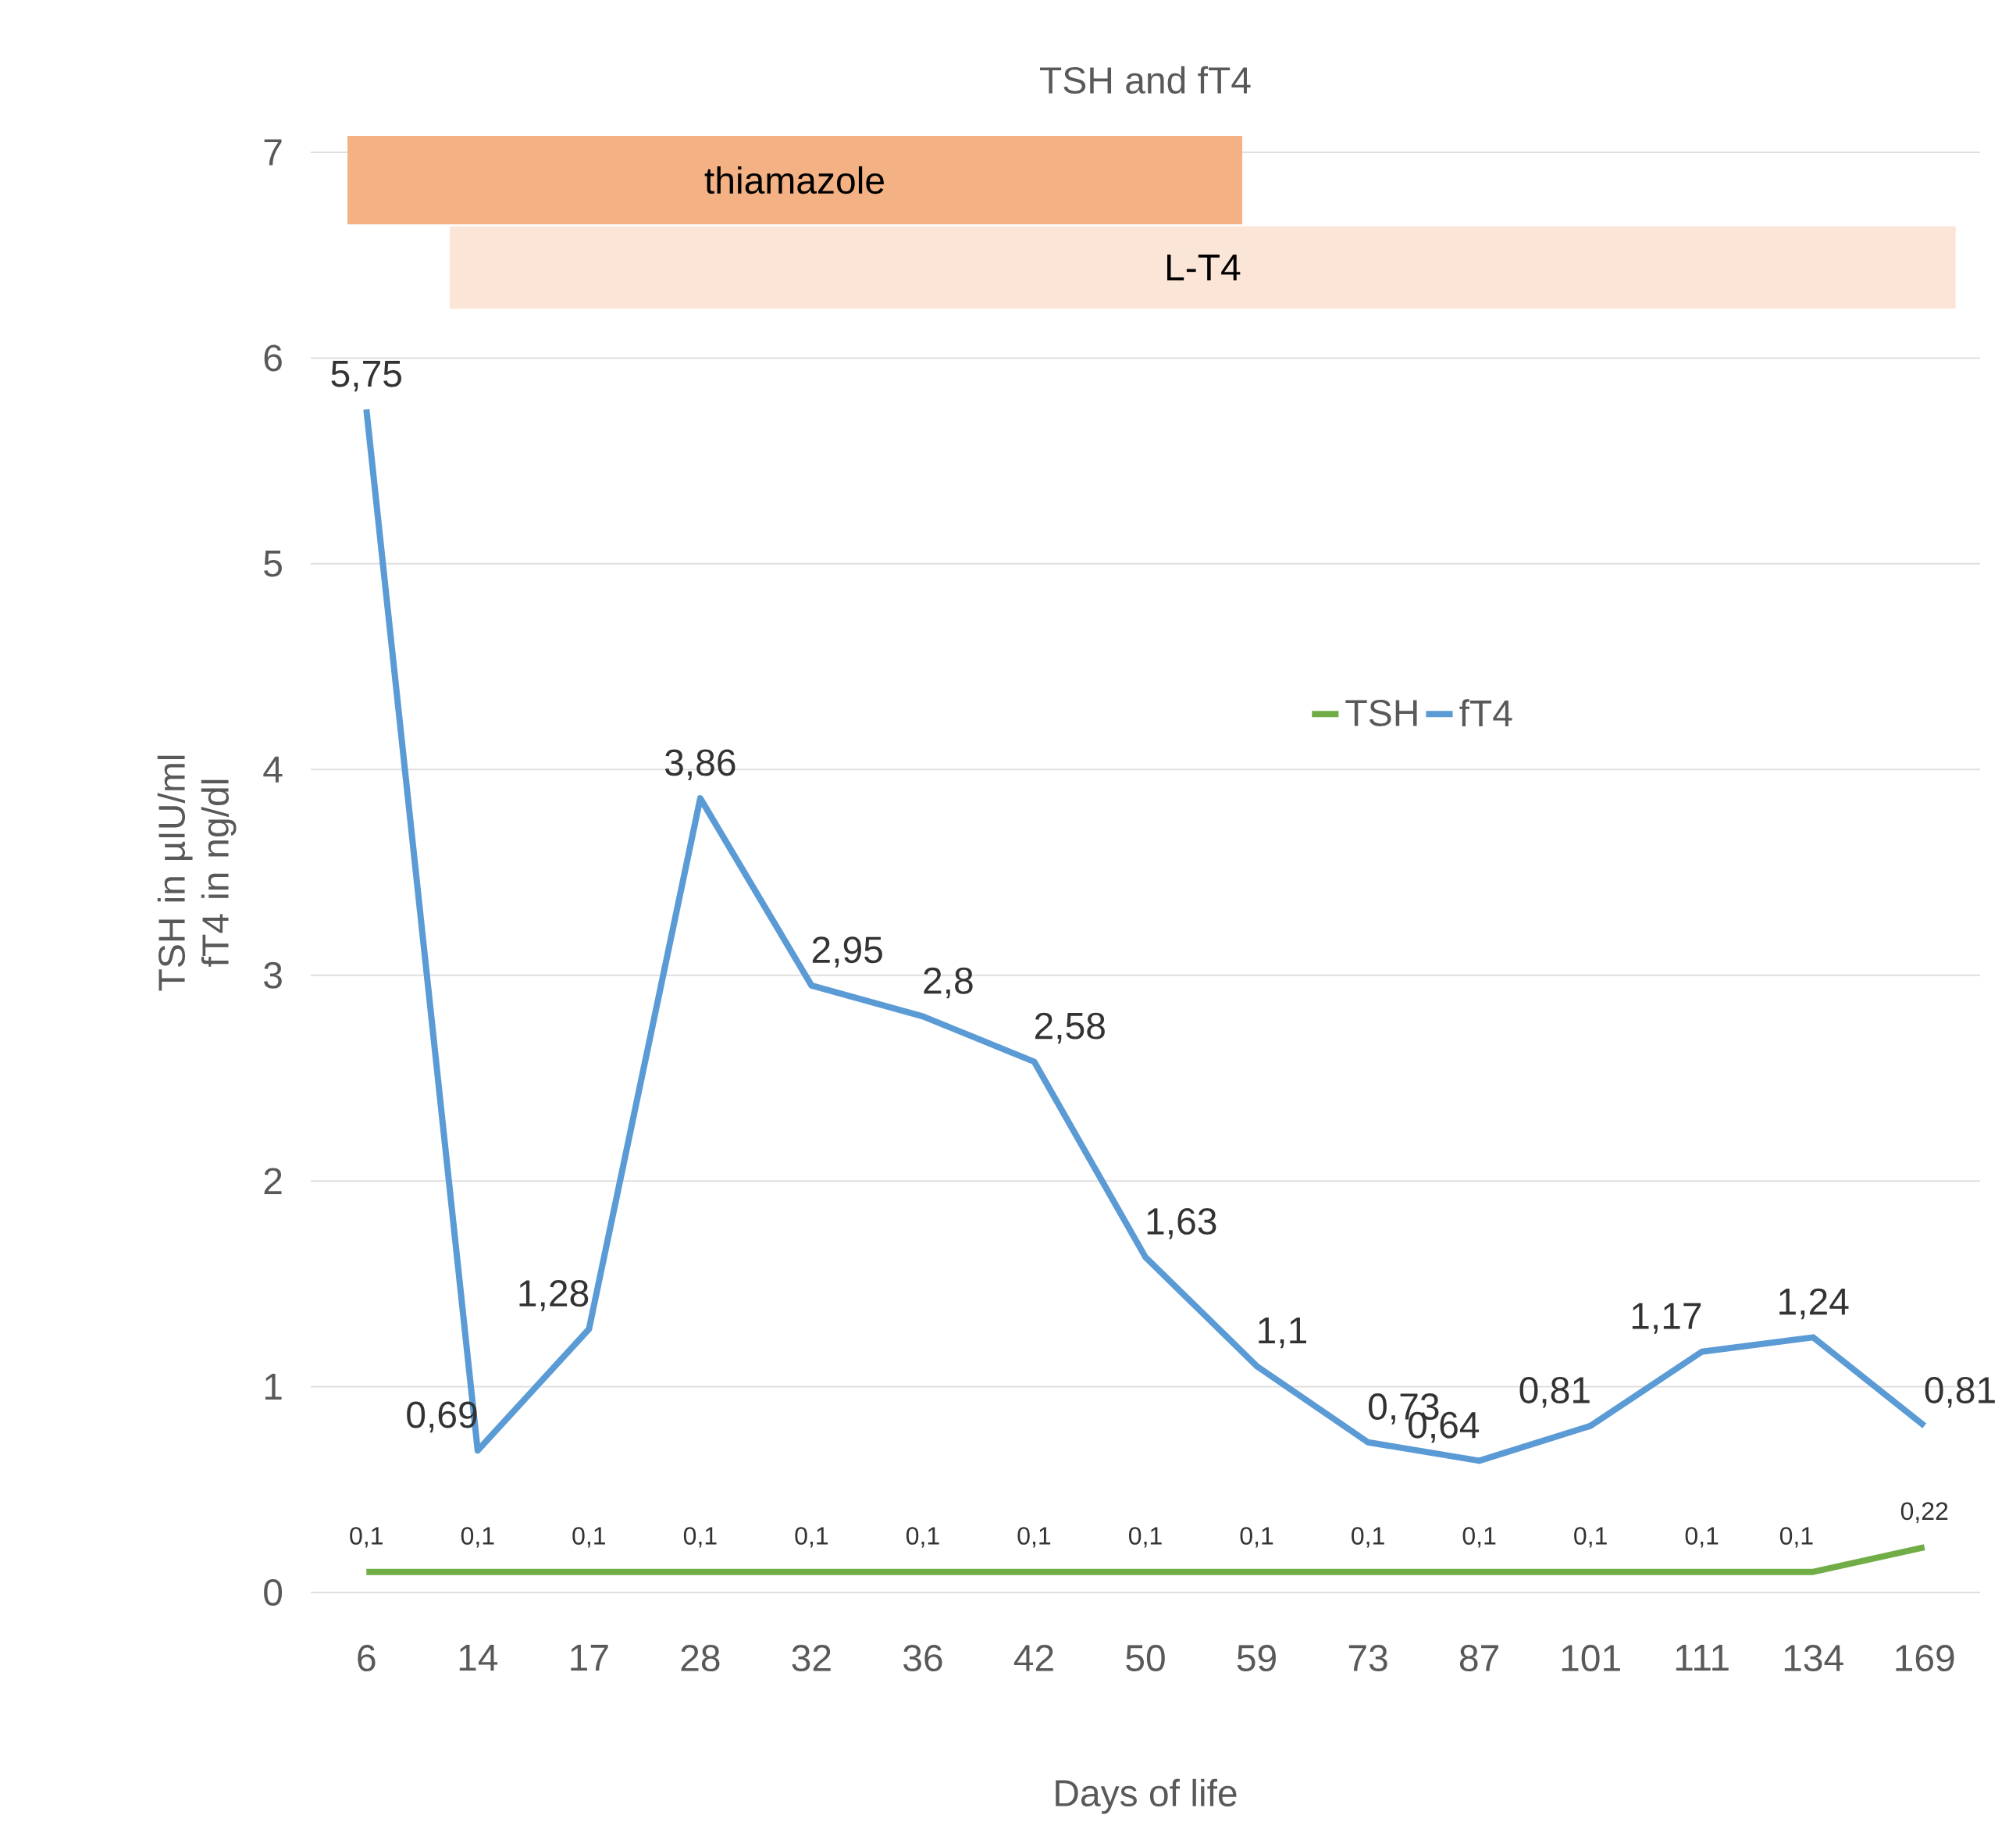 The width and height of the screenshot is (2016, 1833). I want to click on x-tick-label: 32, so click(811, 1658).